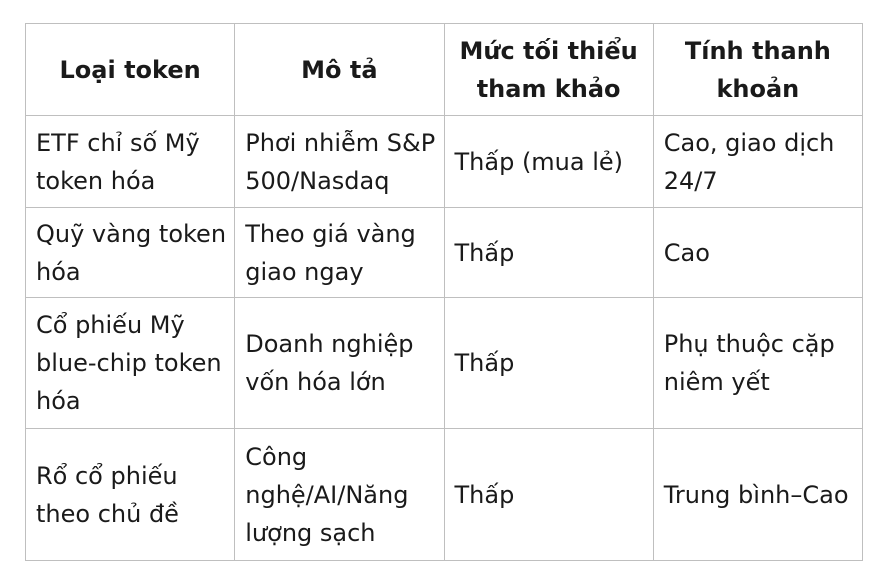 The image size is (888, 584). What do you see at coordinates (758, 161) in the screenshot?
I see `table-cell-liquidity: Cao, giao dịch 24/7` at bounding box center [758, 161].